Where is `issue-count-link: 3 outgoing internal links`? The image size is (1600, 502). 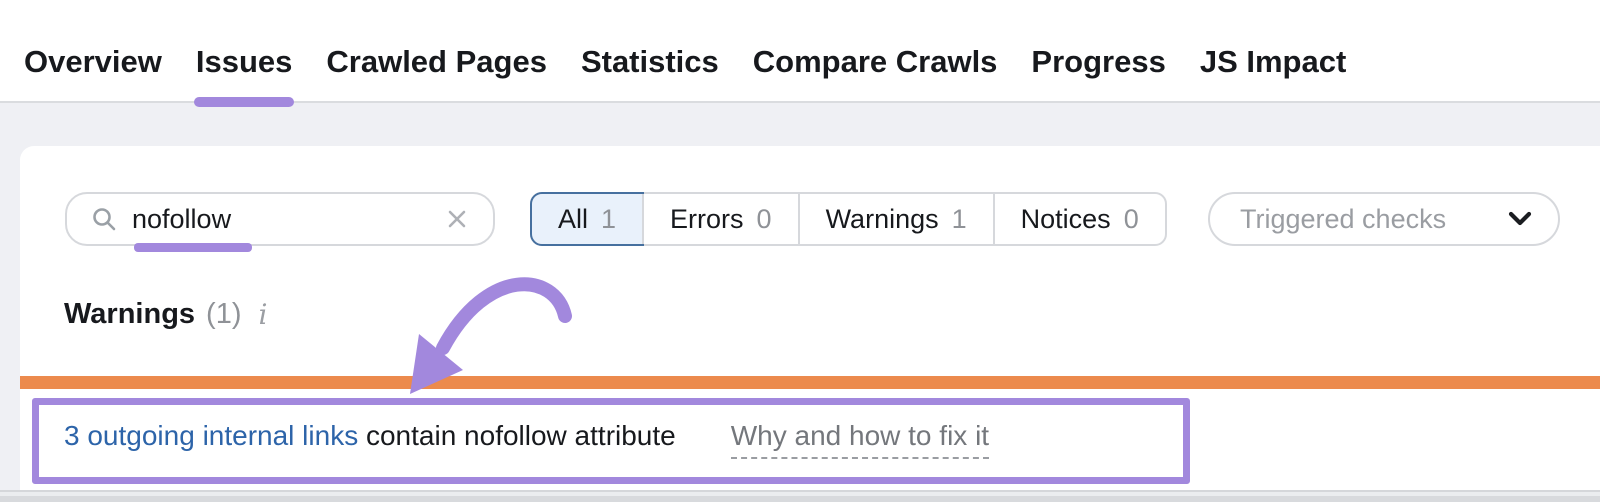
issue-count-link: 3 outgoing internal links is located at coordinates (211, 435).